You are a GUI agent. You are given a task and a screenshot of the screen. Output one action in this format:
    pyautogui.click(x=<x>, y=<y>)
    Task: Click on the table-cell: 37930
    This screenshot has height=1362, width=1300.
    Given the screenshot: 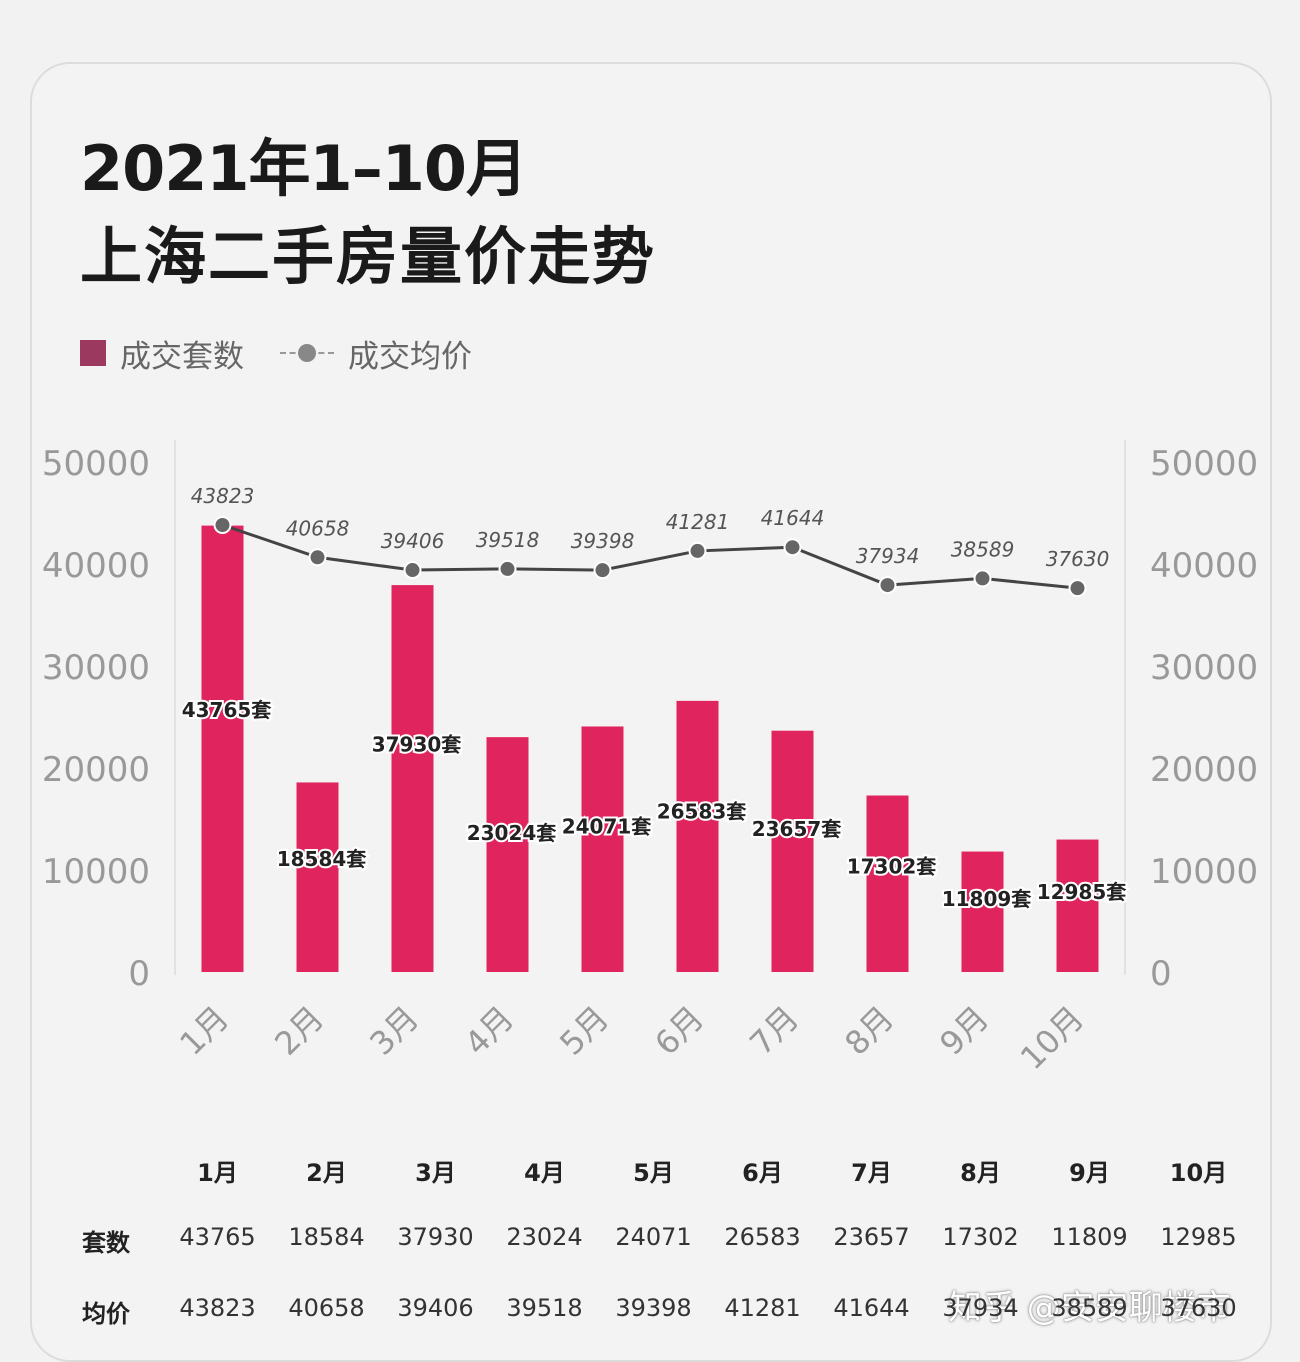 What is the action you would take?
    pyautogui.click(x=435, y=1237)
    